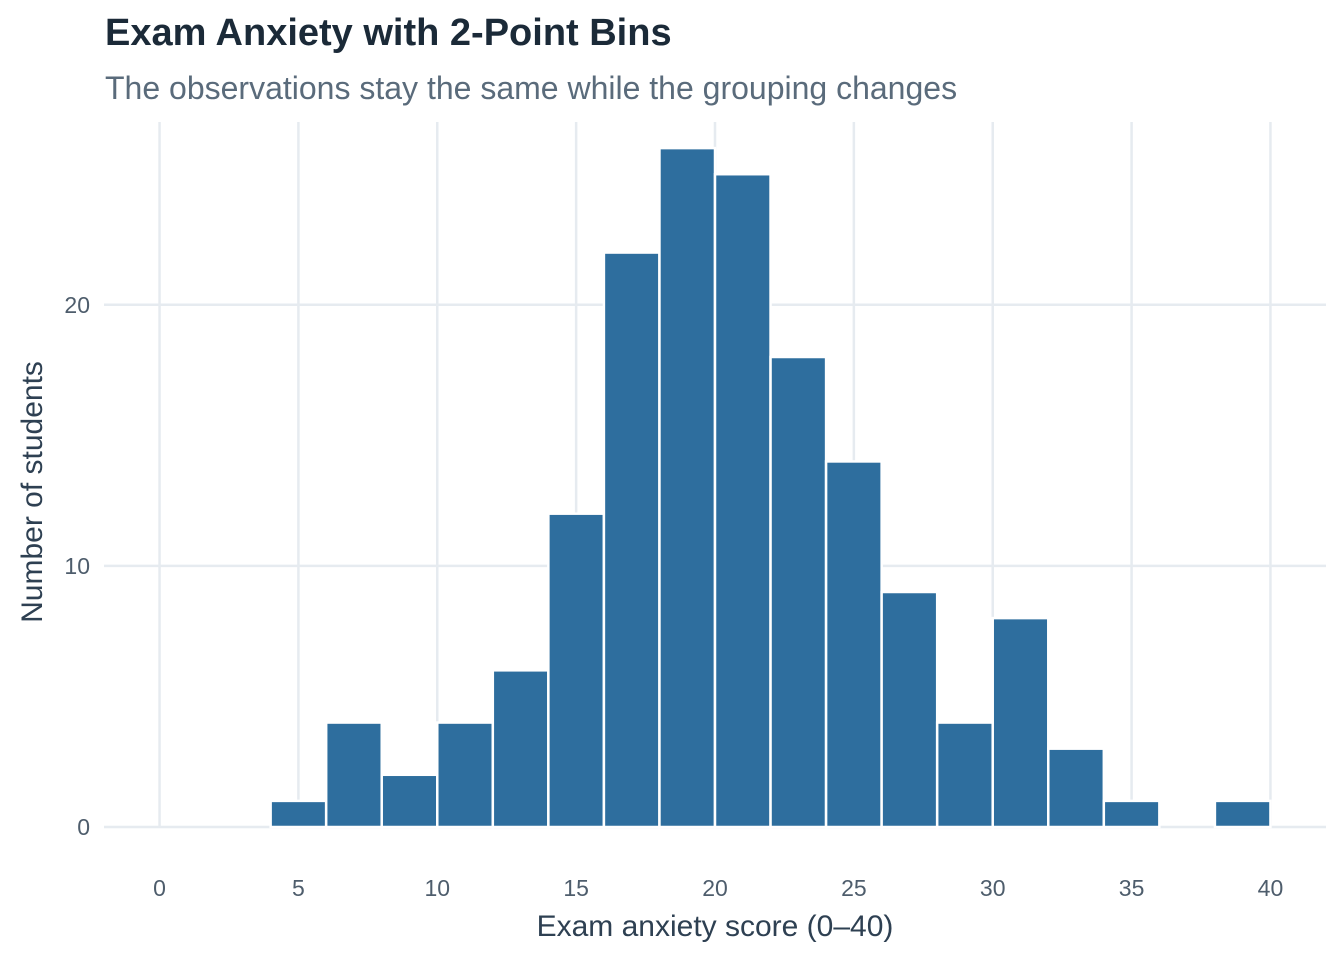  I want to click on y-tick-labels: 0 10 20, so click(77, 566).